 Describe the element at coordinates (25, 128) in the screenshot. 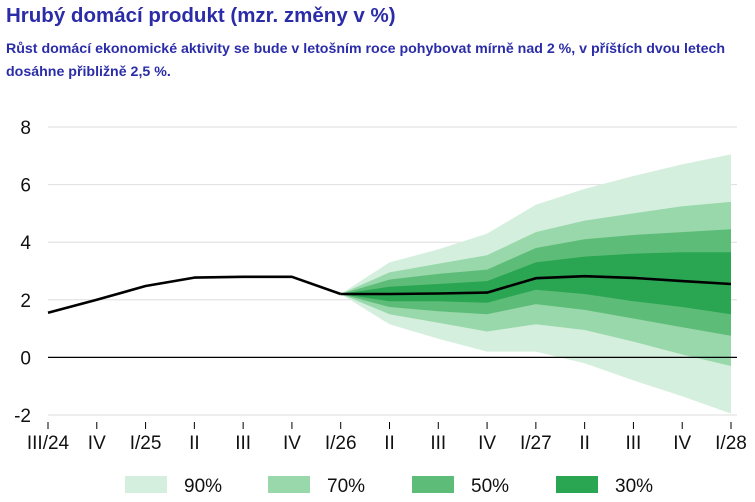

I see `y-tick-label: 8` at that location.